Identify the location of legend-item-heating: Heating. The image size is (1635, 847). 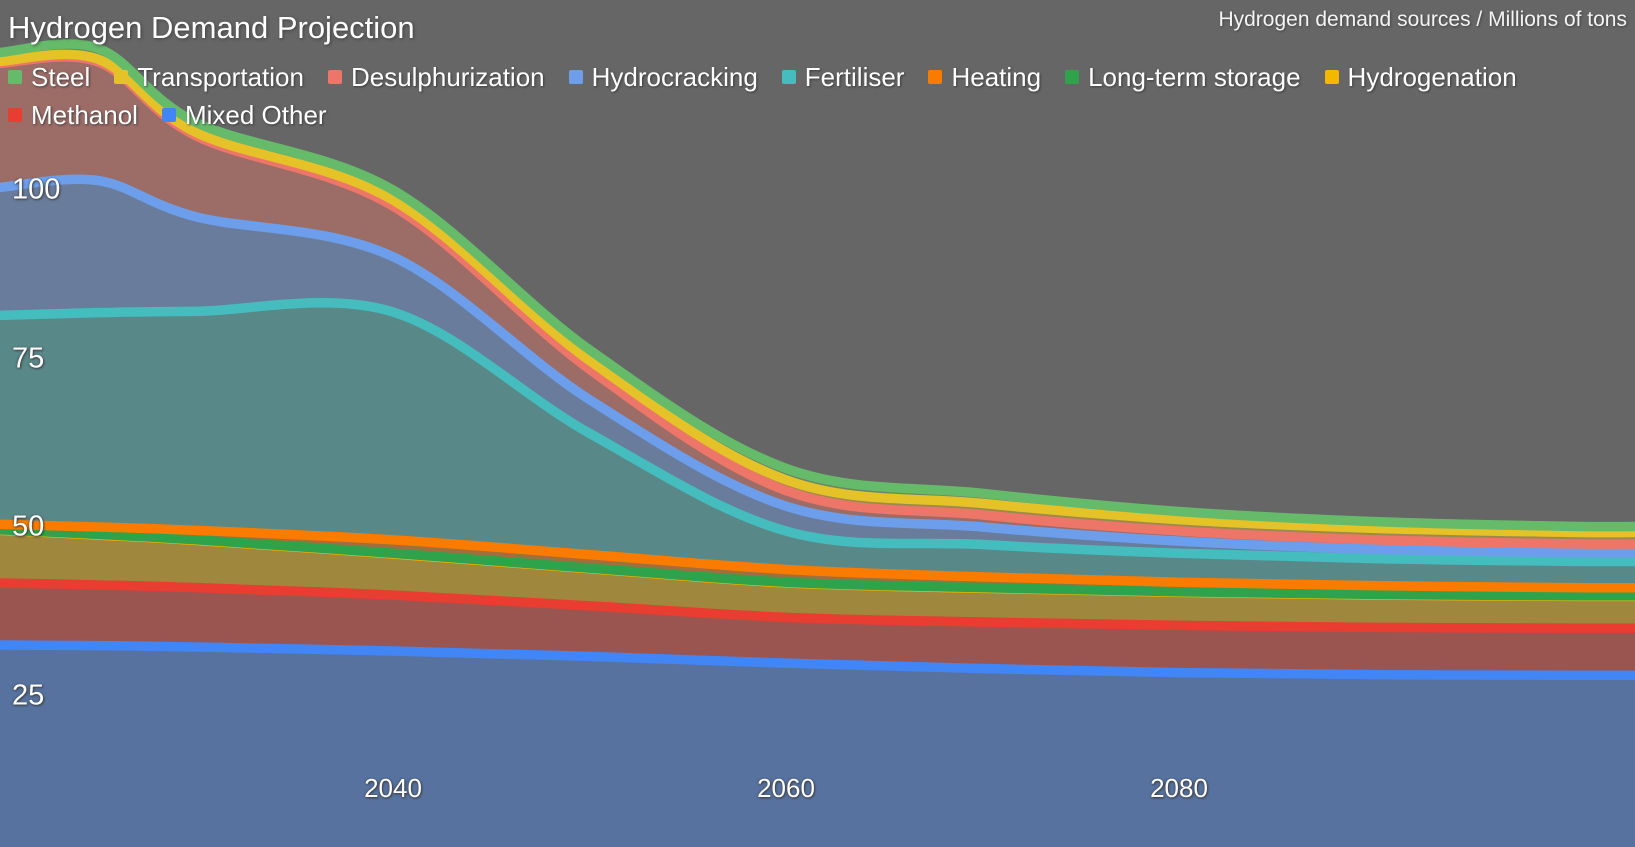
(984, 77).